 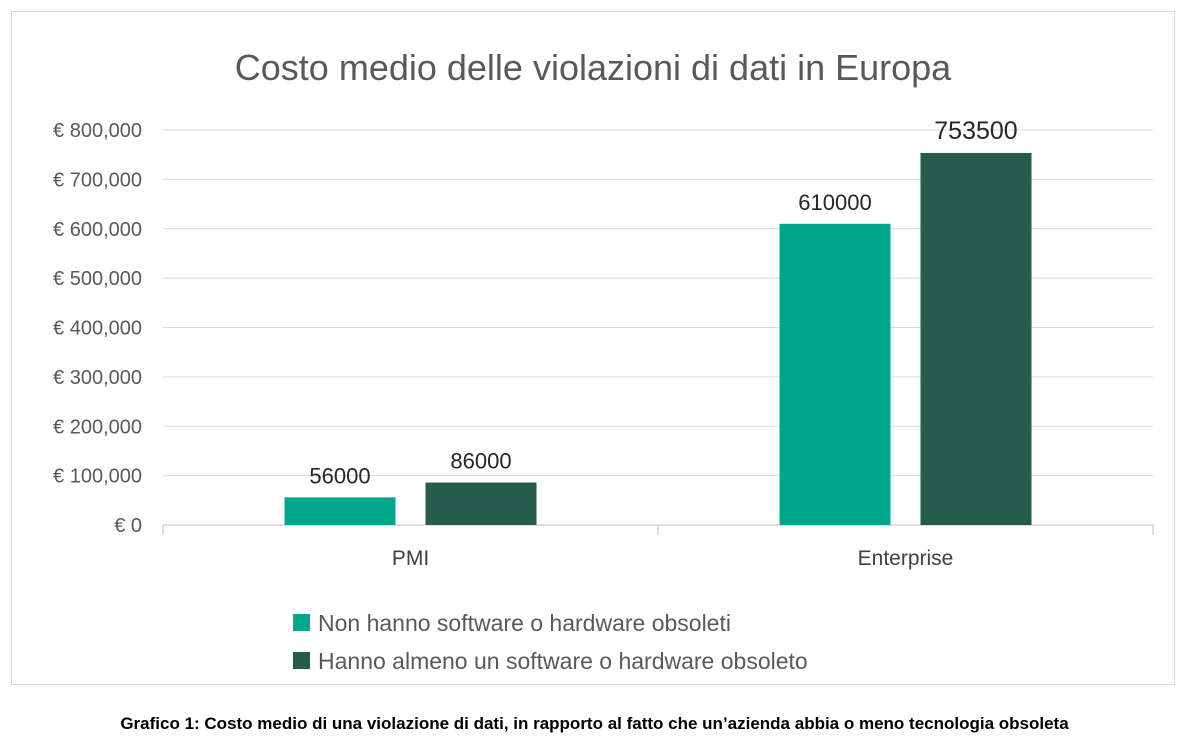 What do you see at coordinates (524, 623) in the screenshot?
I see `legend-label: Non hanno software o hardware obsoleti` at bounding box center [524, 623].